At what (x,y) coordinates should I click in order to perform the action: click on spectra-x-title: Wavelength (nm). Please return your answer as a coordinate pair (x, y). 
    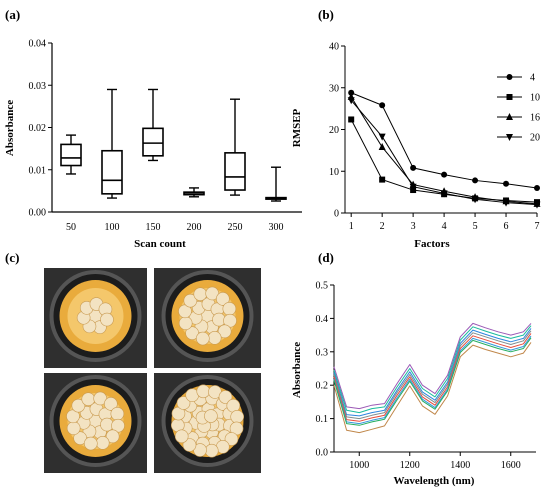
    Looking at the image, I should click on (434, 481).